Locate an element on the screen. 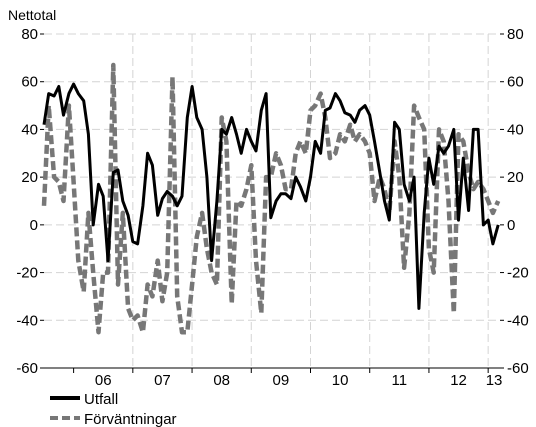 This screenshot has width=536, height=427. x-tick-label: 07 is located at coordinates (162, 380).